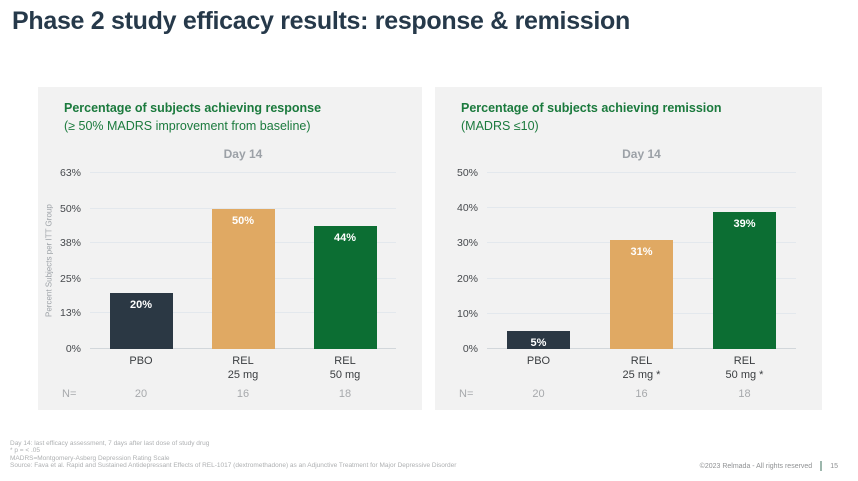 The image size is (858, 481). I want to click on x-tick-label: REL 50 mg *, so click(744, 368).